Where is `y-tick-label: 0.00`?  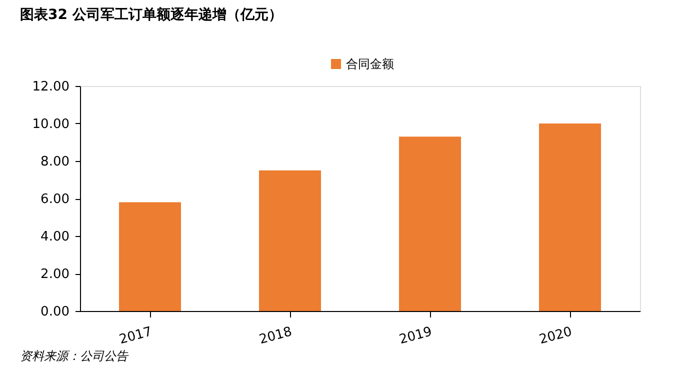
y-tick-label: 0.00 is located at coordinates (55, 312).